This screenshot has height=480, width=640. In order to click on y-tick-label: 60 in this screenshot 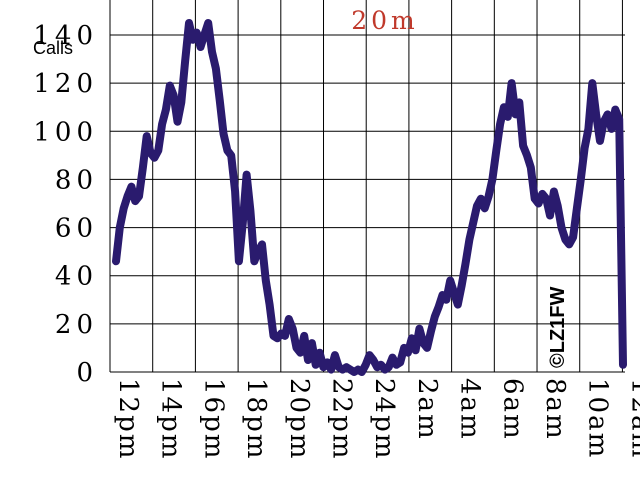, I will do `click(76, 229)`.